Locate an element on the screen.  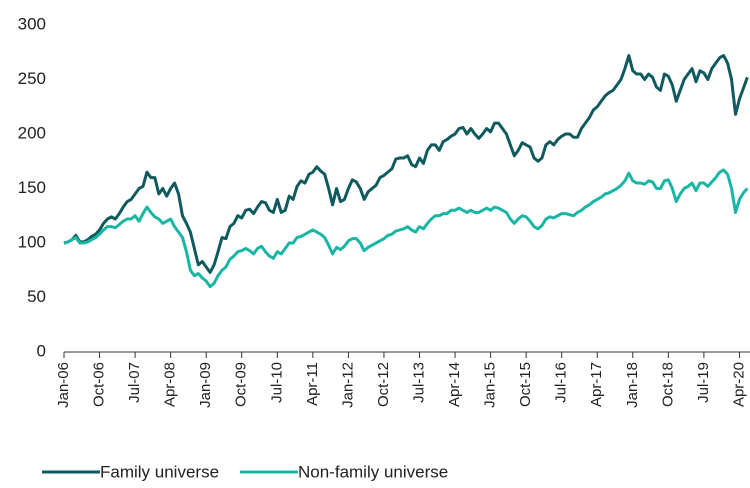
x-tick-label: Apr-20 is located at coordinates (738, 384).